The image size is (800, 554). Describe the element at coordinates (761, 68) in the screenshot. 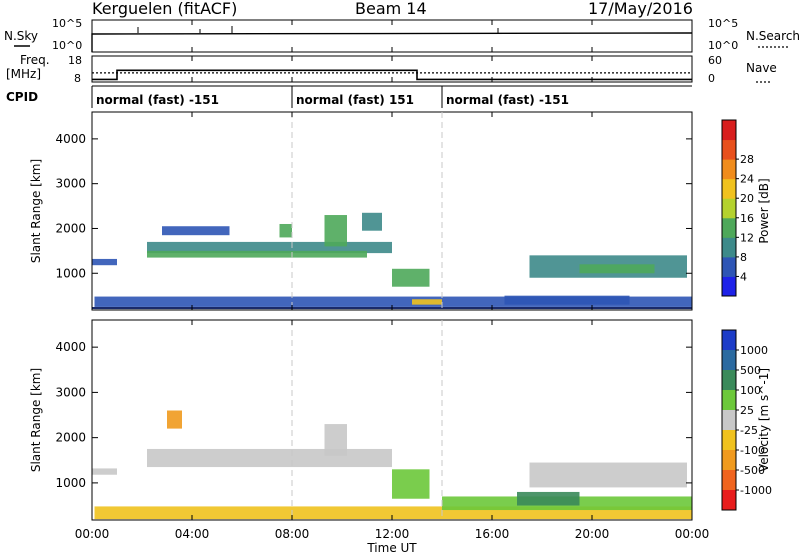

I see `nave-label: Nave` at that location.